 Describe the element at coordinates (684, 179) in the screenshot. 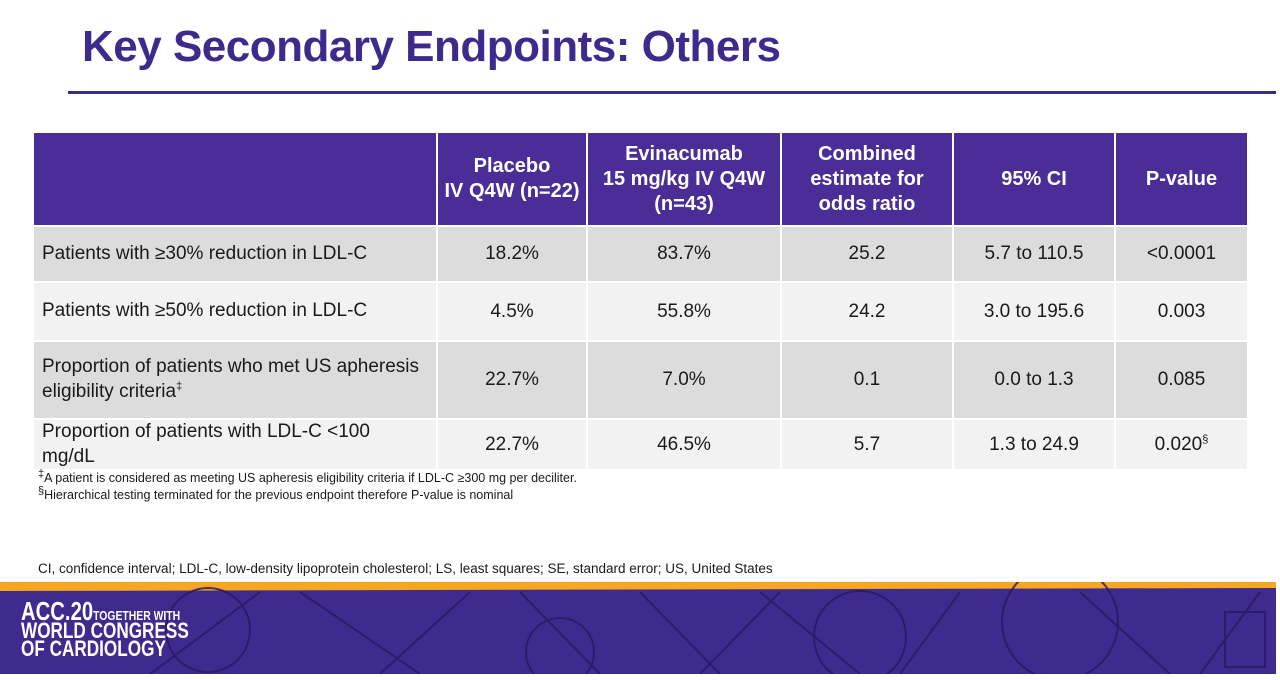

I see `header-evinacumab: Evinacumab 15 mg/kg IV Q4W (n=43)` at that location.